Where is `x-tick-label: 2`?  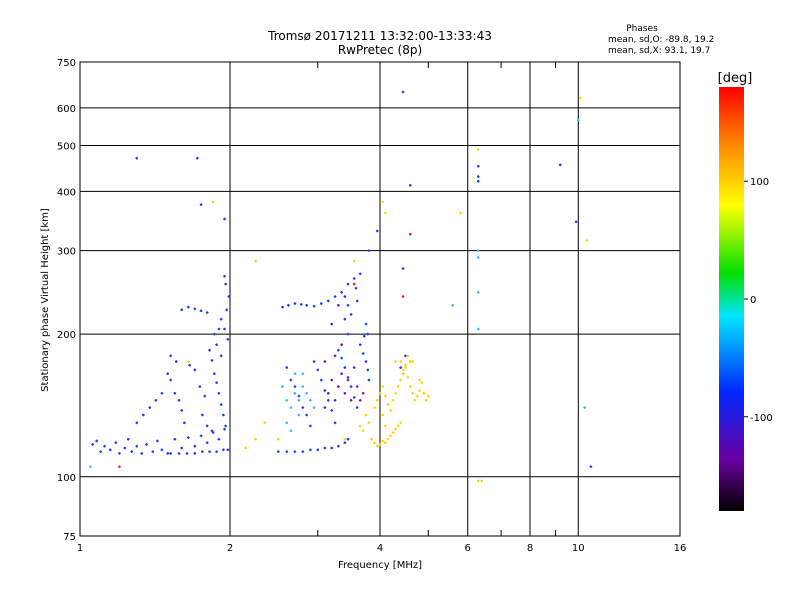
x-tick-label: 2 is located at coordinates (230, 548).